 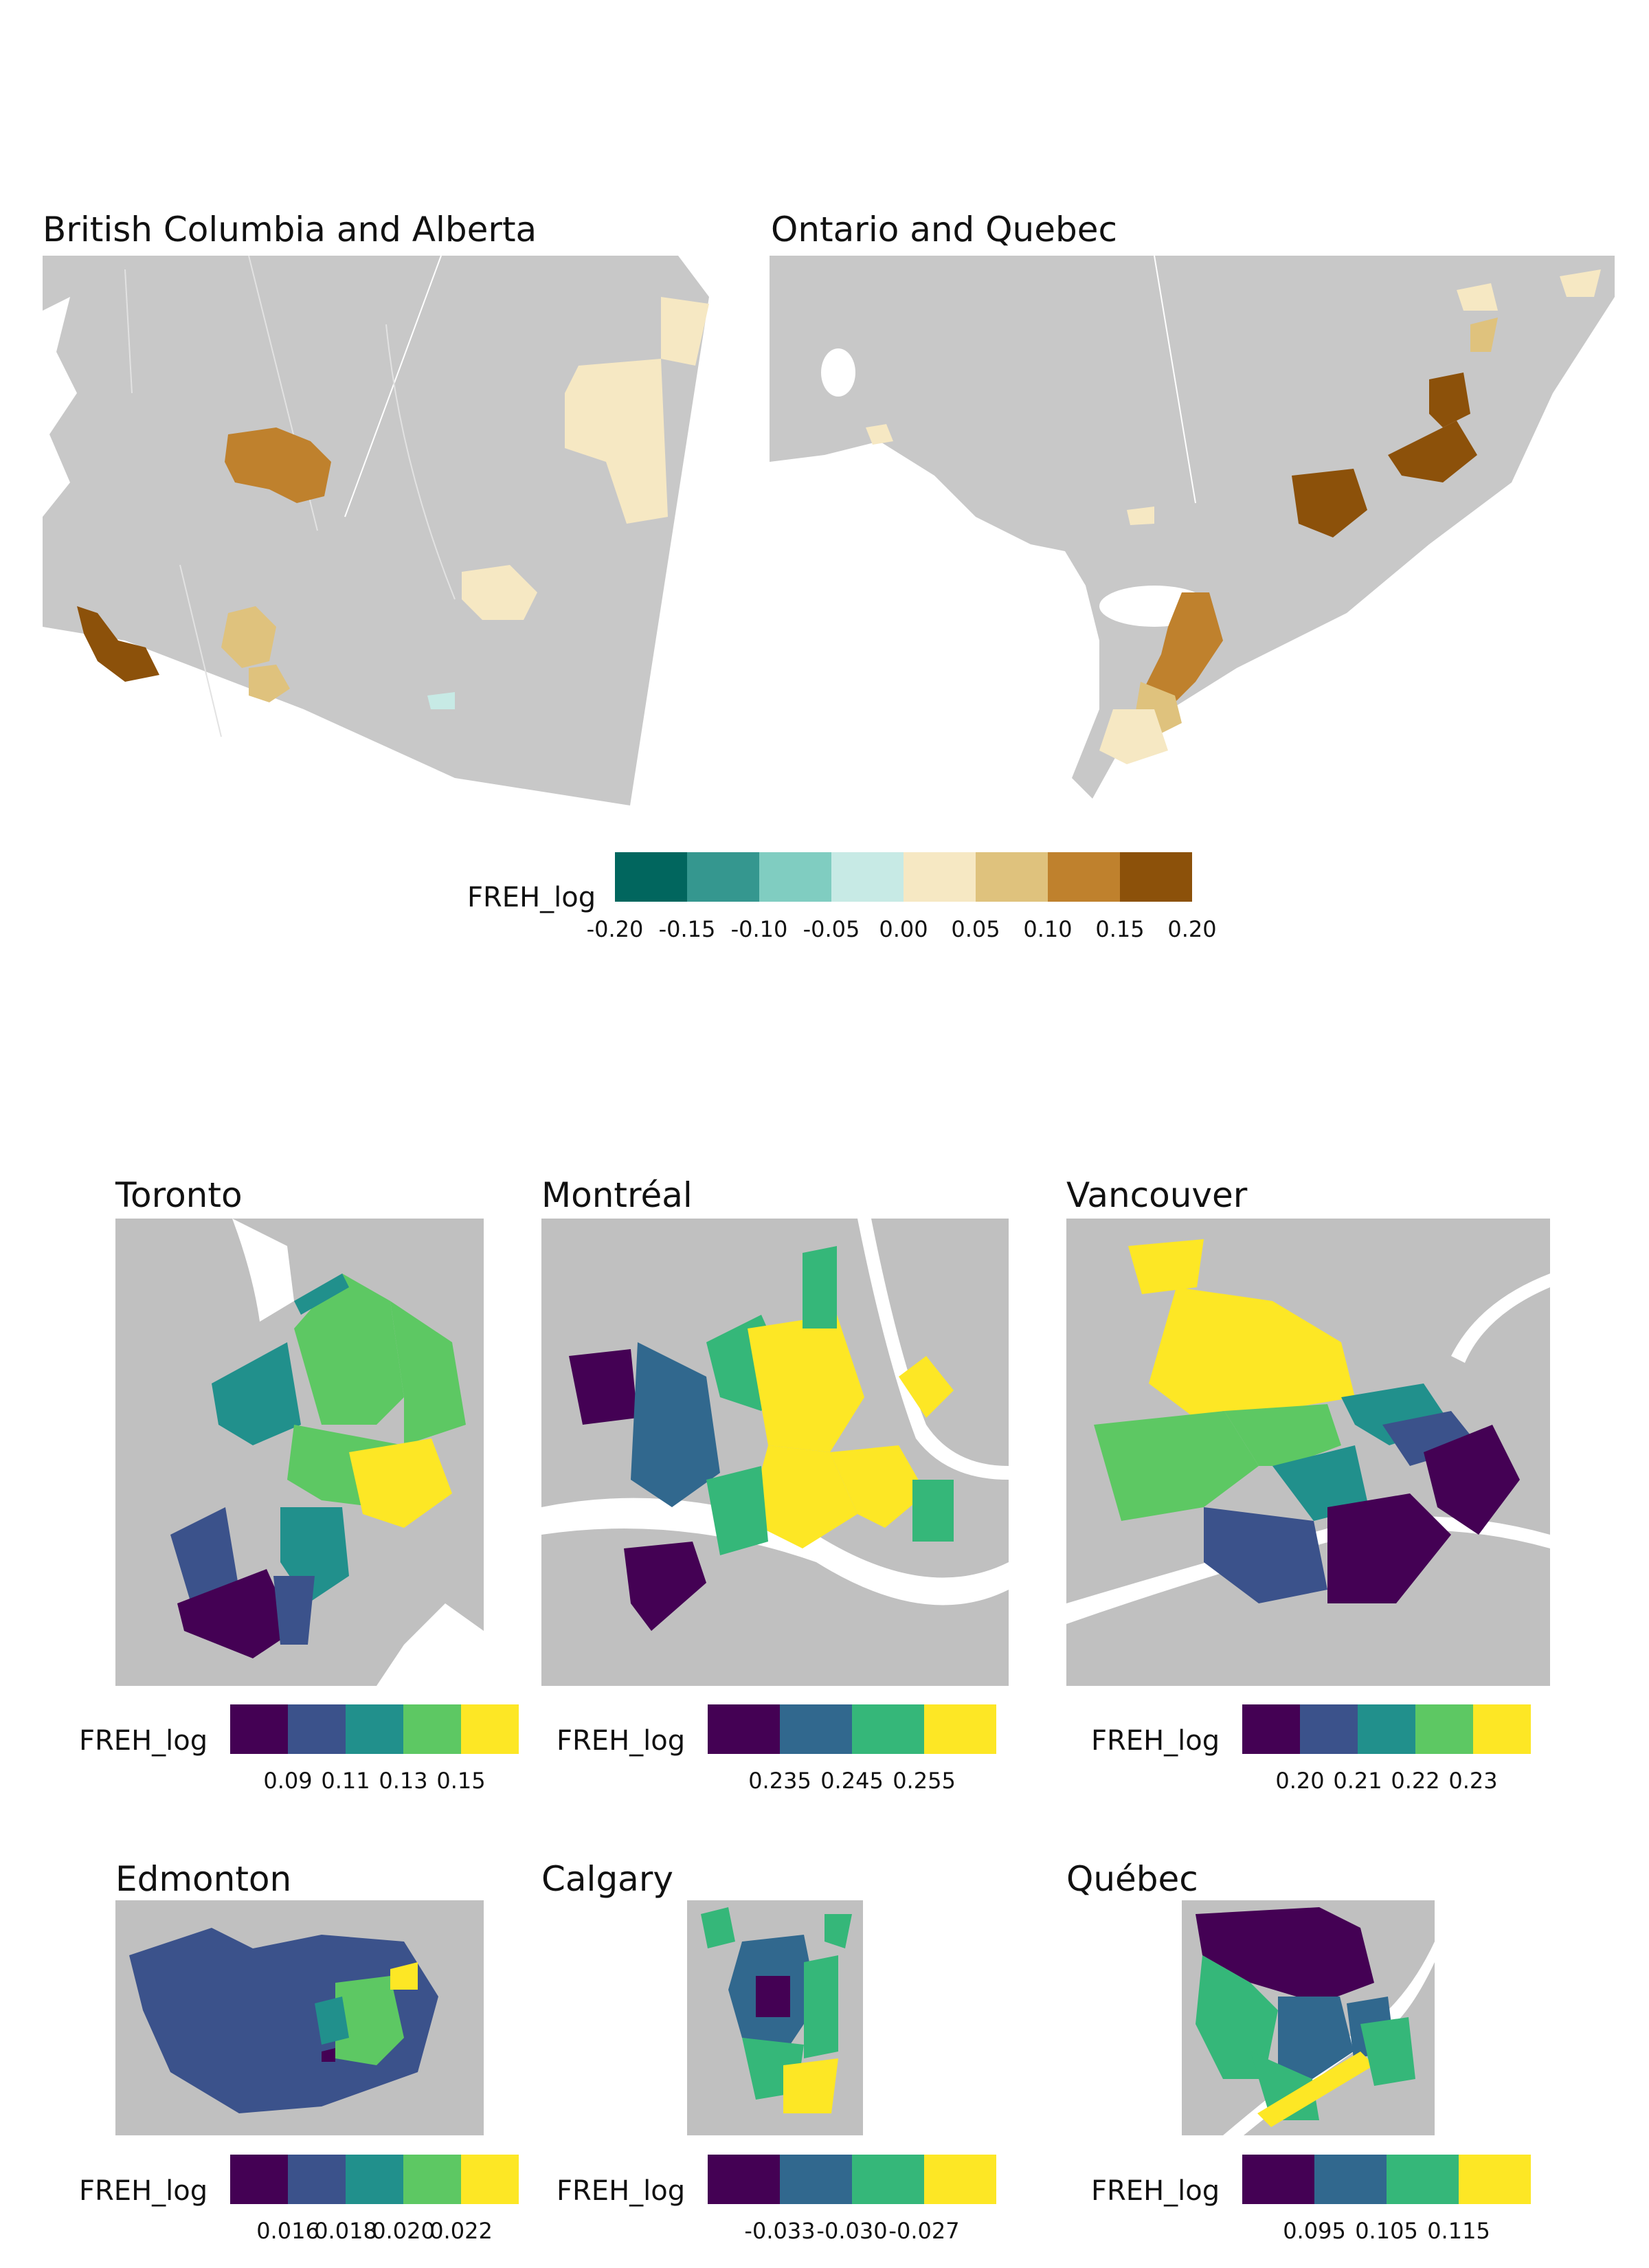 What do you see at coordinates (1357, 1781) in the screenshot?
I see `city-legend-tick: 0.21` at bounding box center [1357, 1781].